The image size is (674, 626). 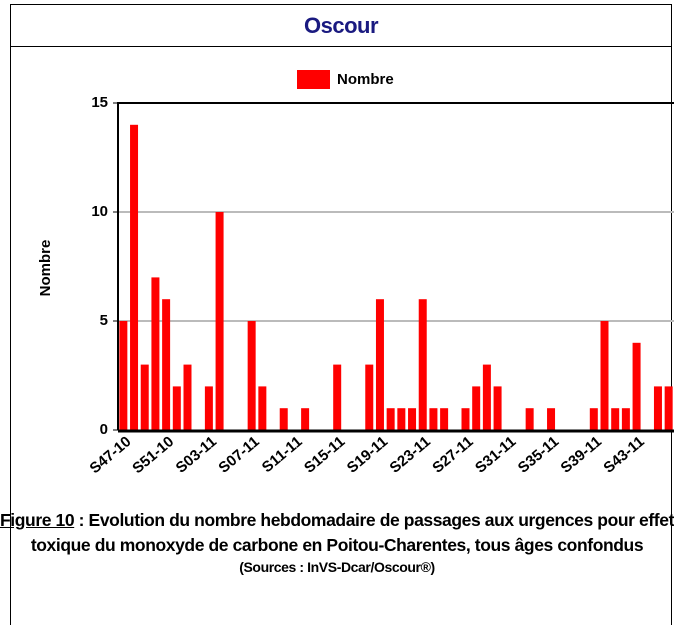 What do you see at coordinates (623, 455) in the screenshot?
I see `x-tick-label: S43-11` at bounding box center [623, 455].